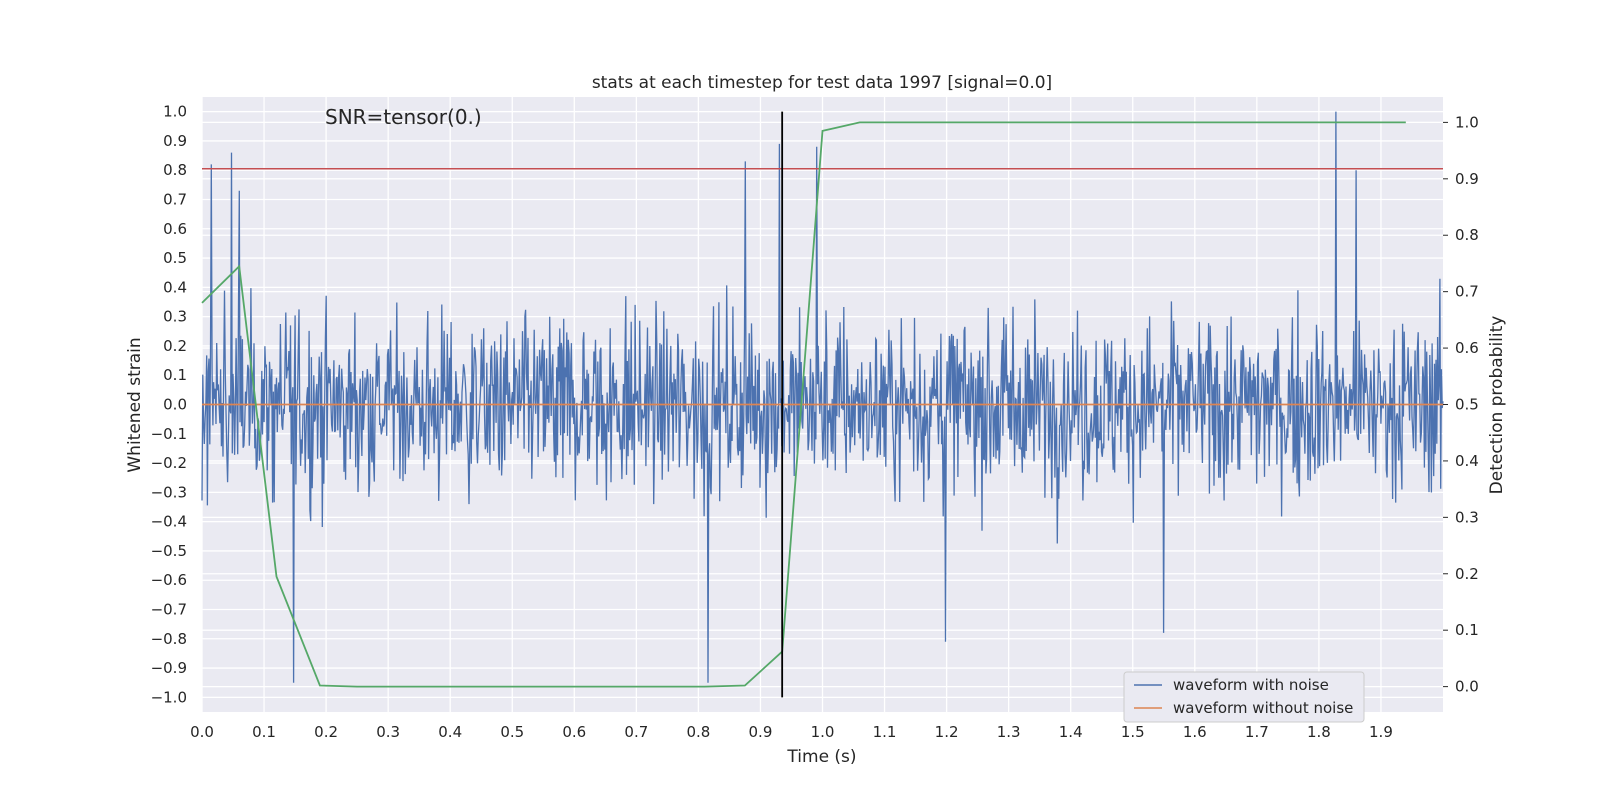 This screenshot has width=1600, height=800. Describe the element at coordinates (169, 492) in the screenshot. I see `y-tick-label: −0.3` at that location.